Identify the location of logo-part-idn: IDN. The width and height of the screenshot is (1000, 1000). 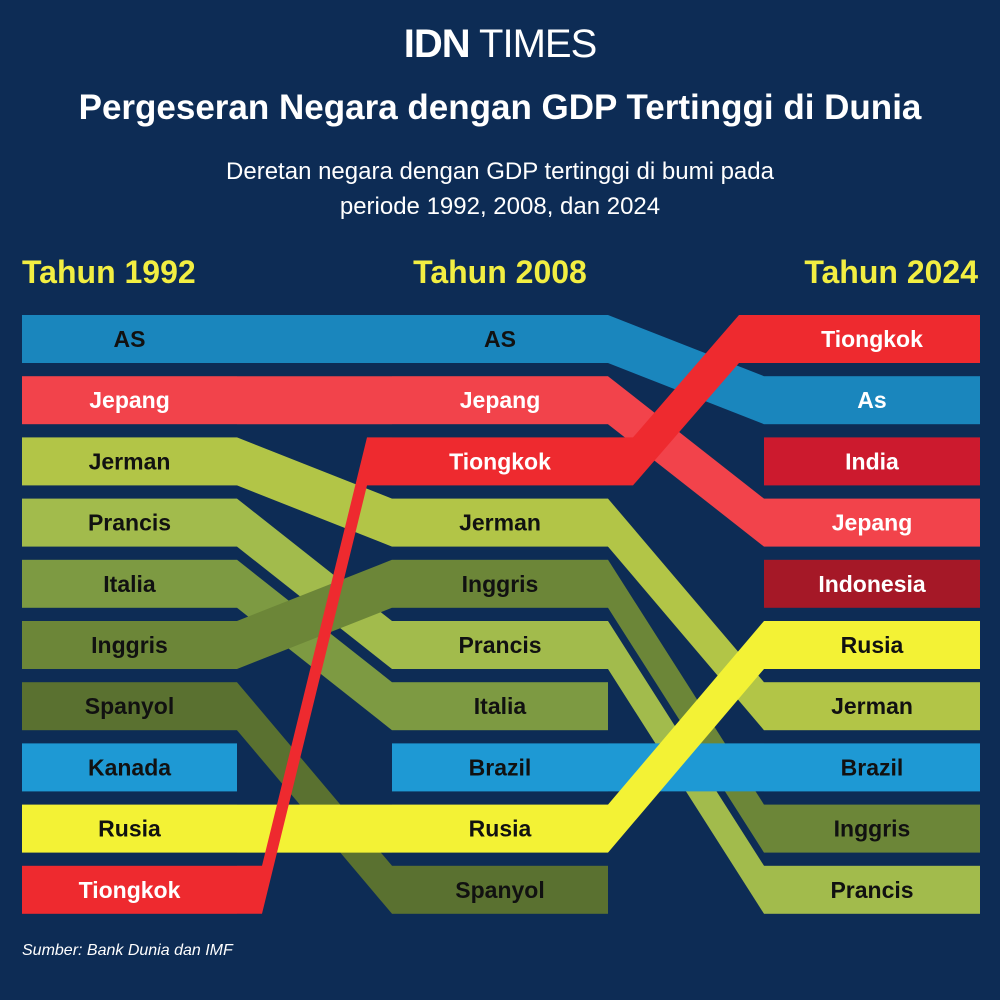
(437, 44).